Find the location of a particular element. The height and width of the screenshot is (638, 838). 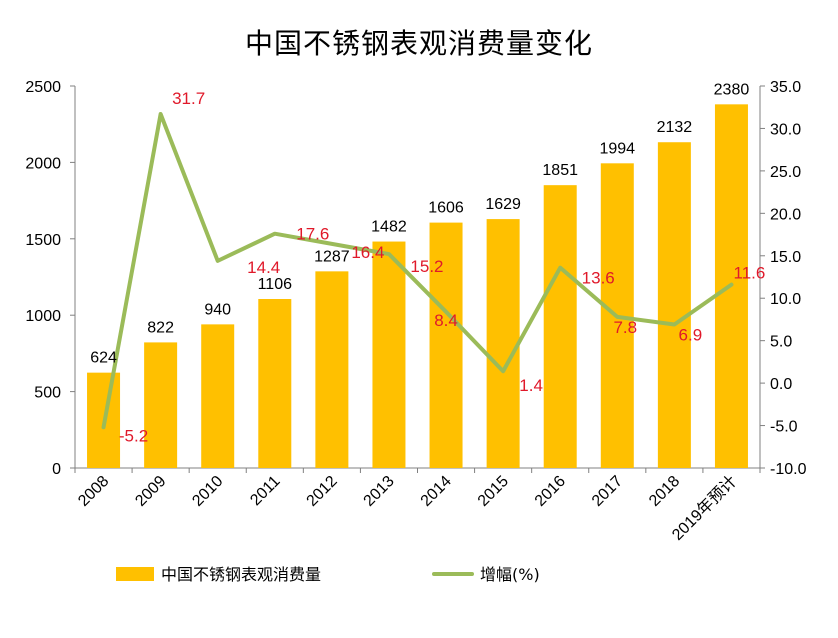

x-tick-label: 2017 is located at coordinates (607, 491).